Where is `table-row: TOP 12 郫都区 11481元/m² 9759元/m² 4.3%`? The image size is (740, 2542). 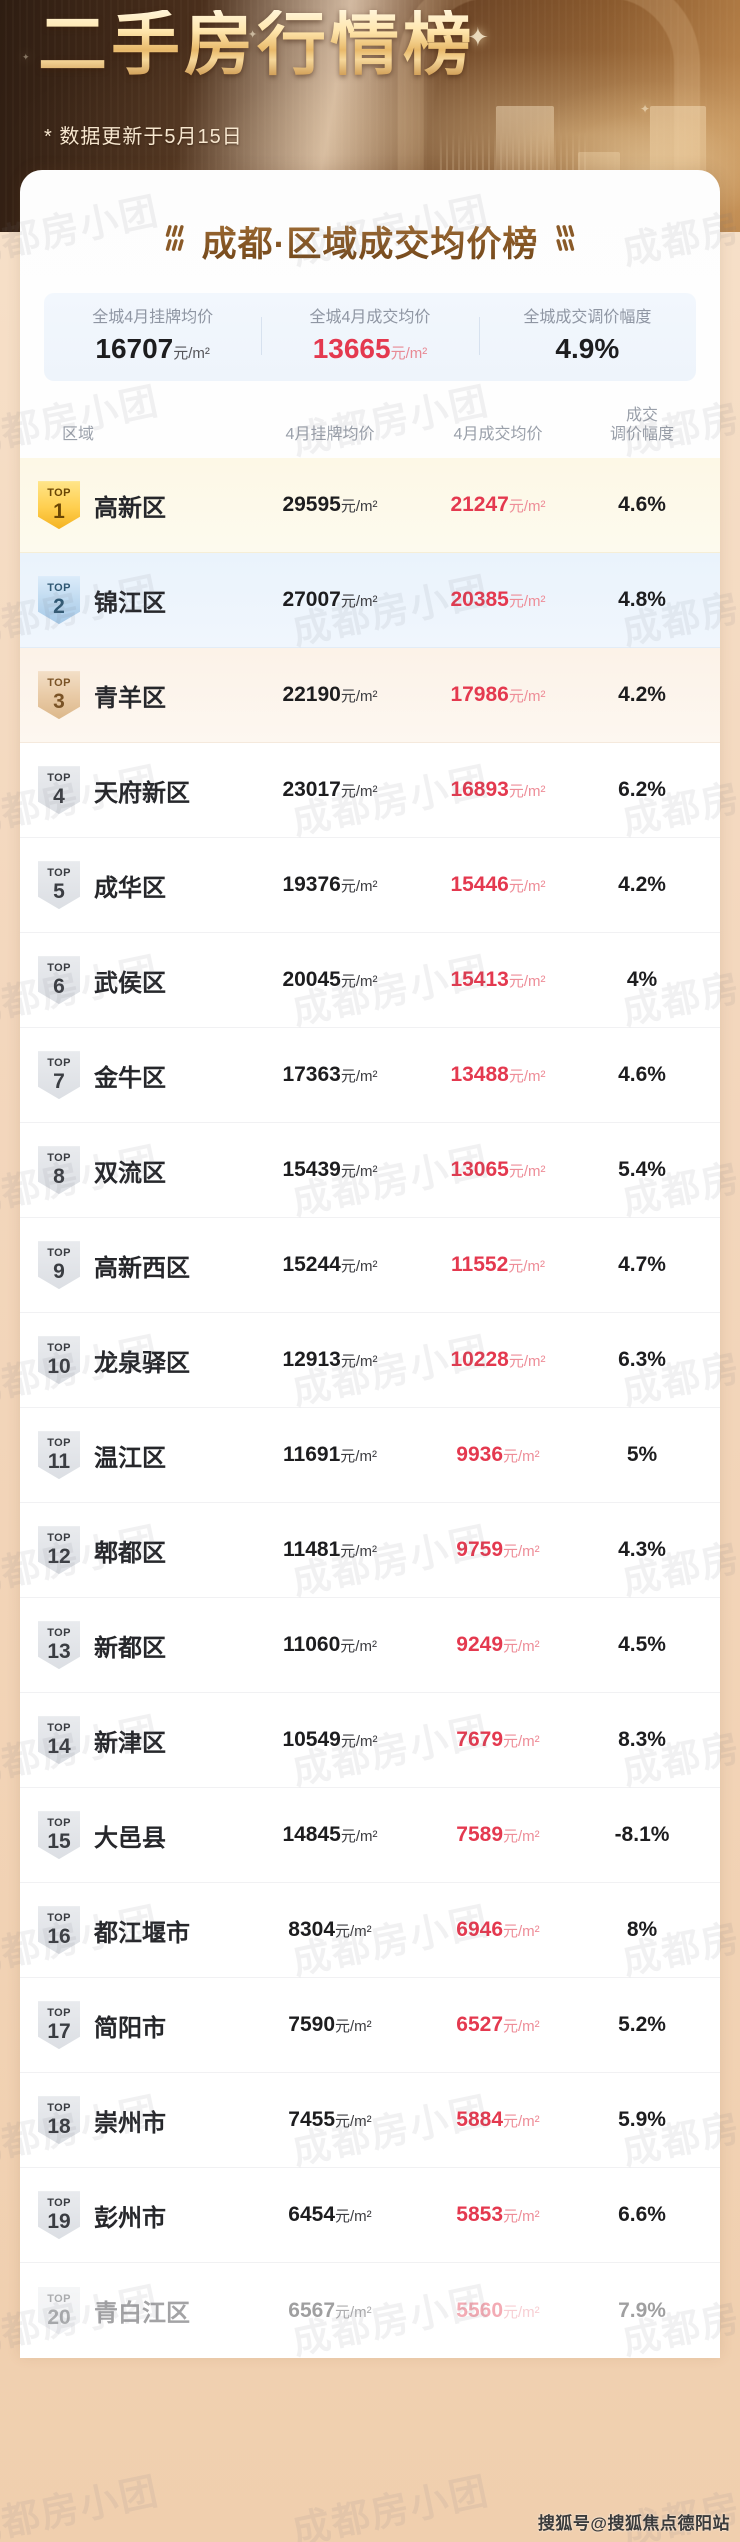 table-row: TOP 12 郫都区 11481元/m² 9759元/m² 4.3% is located at coordinates (370, 1551).